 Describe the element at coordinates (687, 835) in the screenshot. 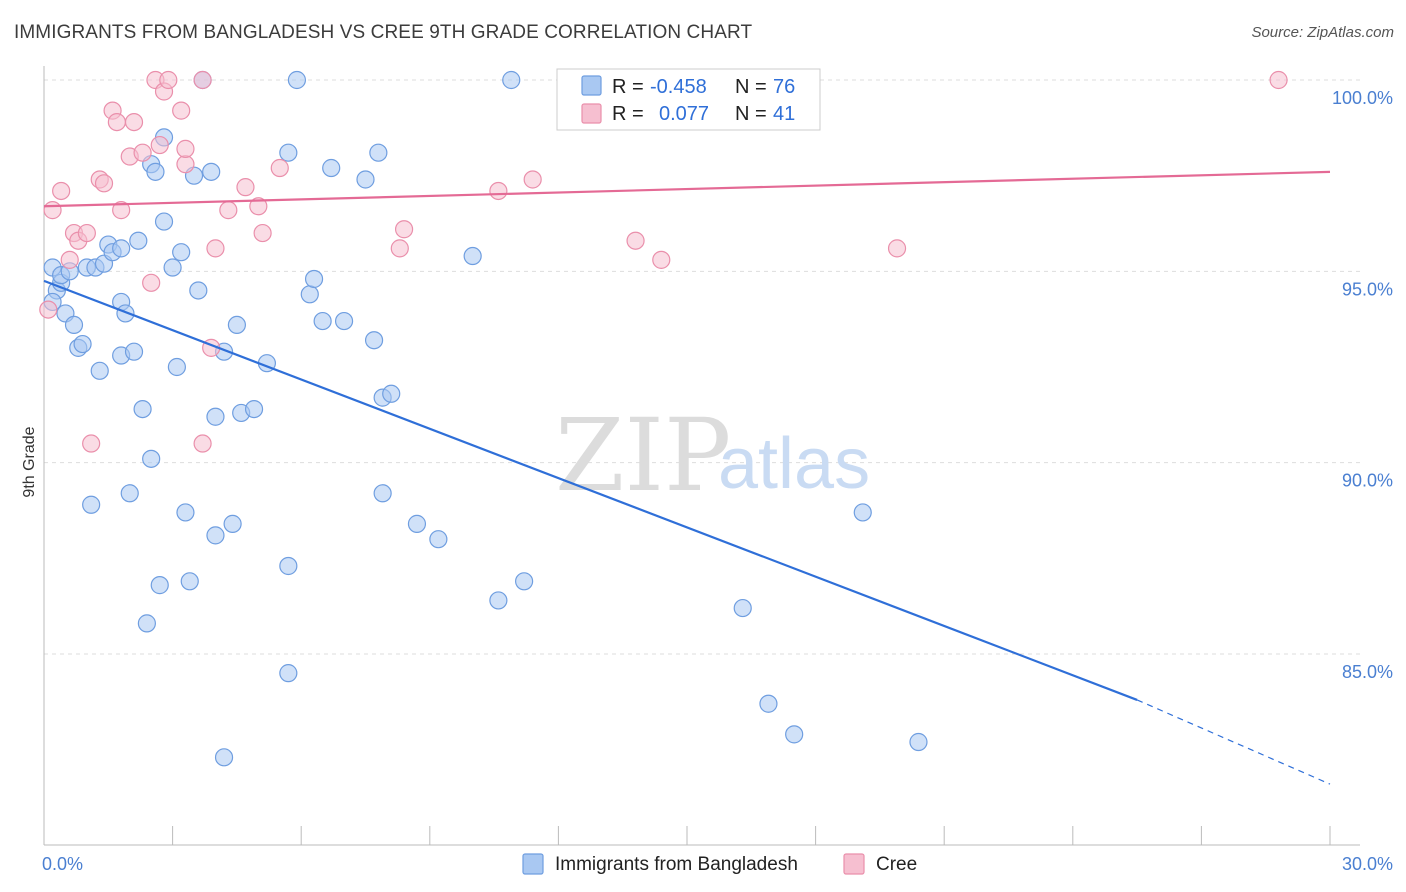

I see `x-axis-ticks` at that location.